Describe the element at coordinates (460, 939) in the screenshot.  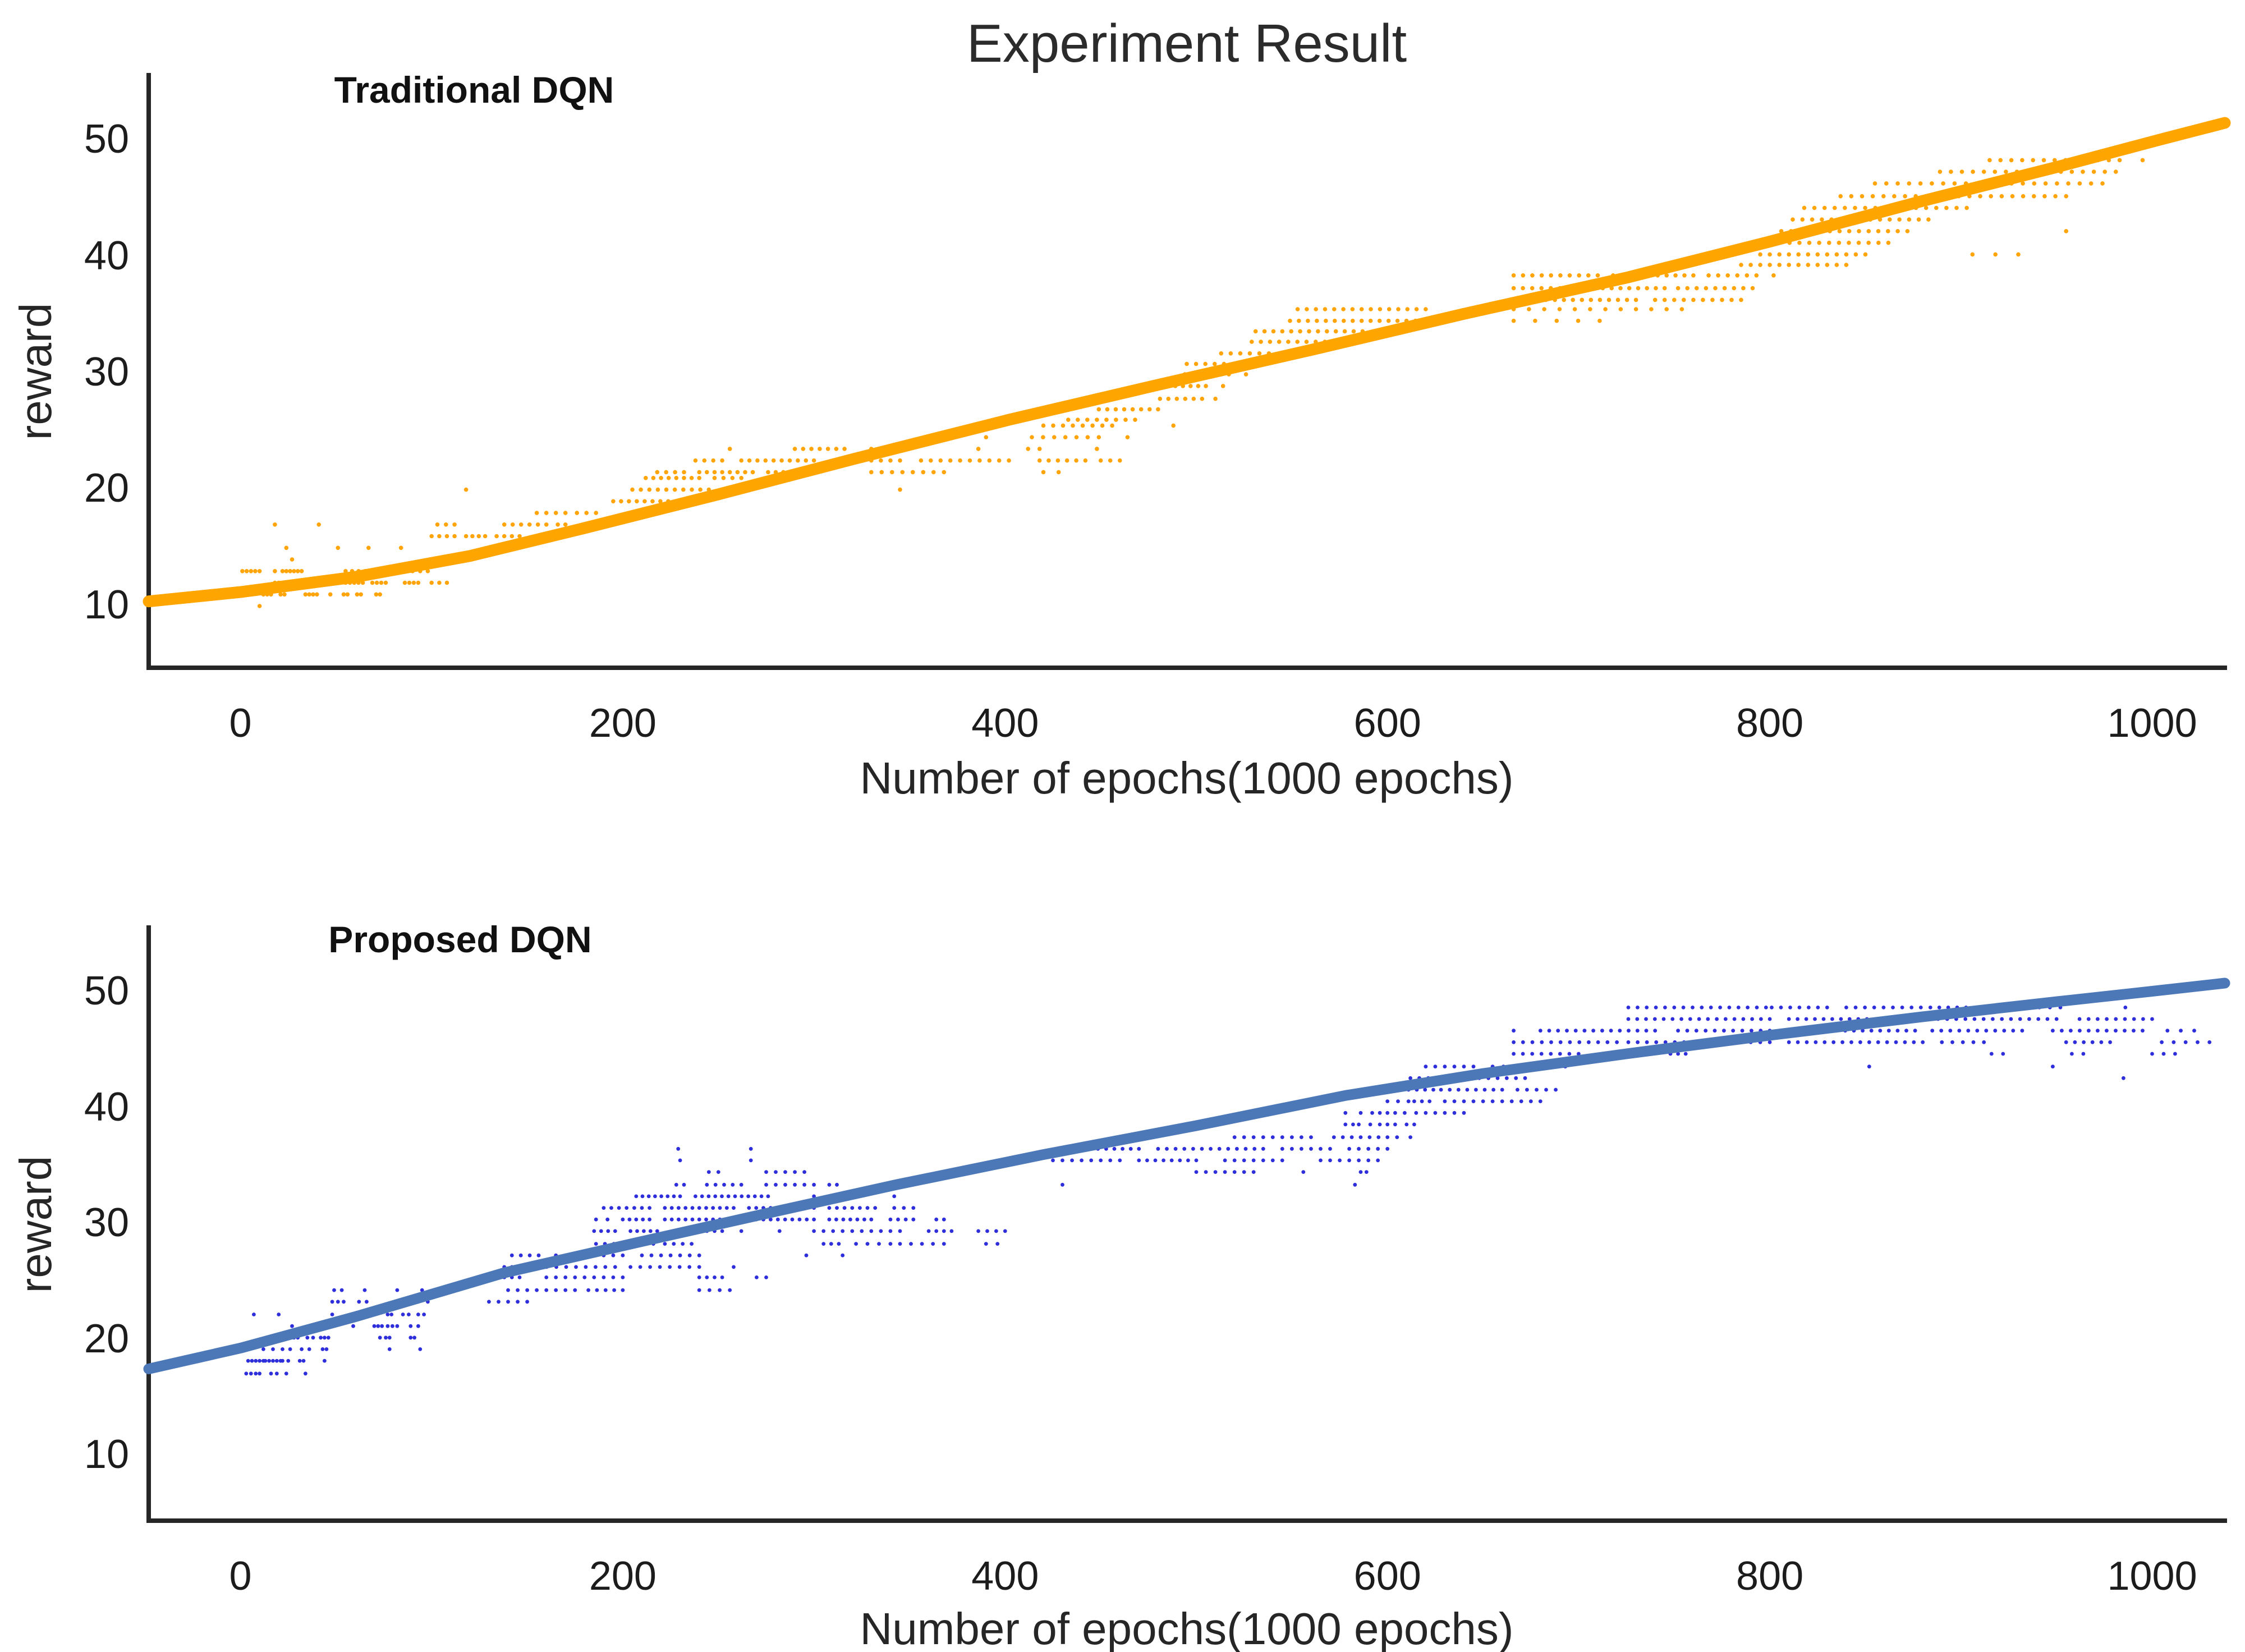
I see `panel-label: Proposed DQN` at that location.